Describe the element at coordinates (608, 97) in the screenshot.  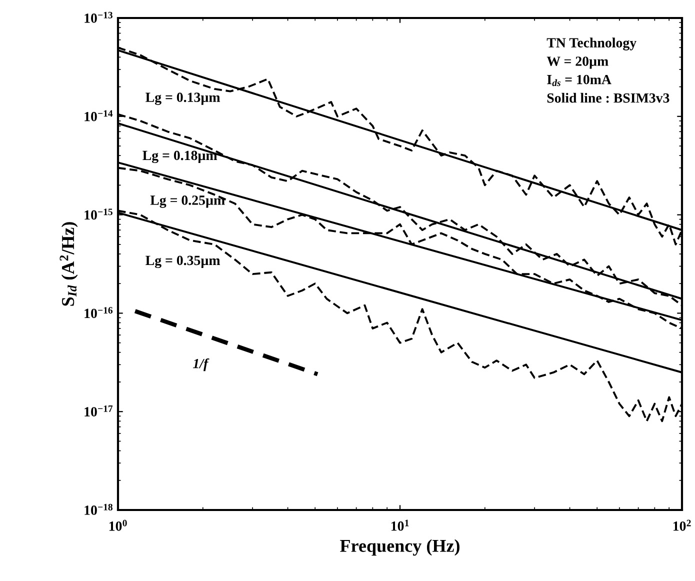
I see `annotation: Solid line : BSIM3v3` at that location.